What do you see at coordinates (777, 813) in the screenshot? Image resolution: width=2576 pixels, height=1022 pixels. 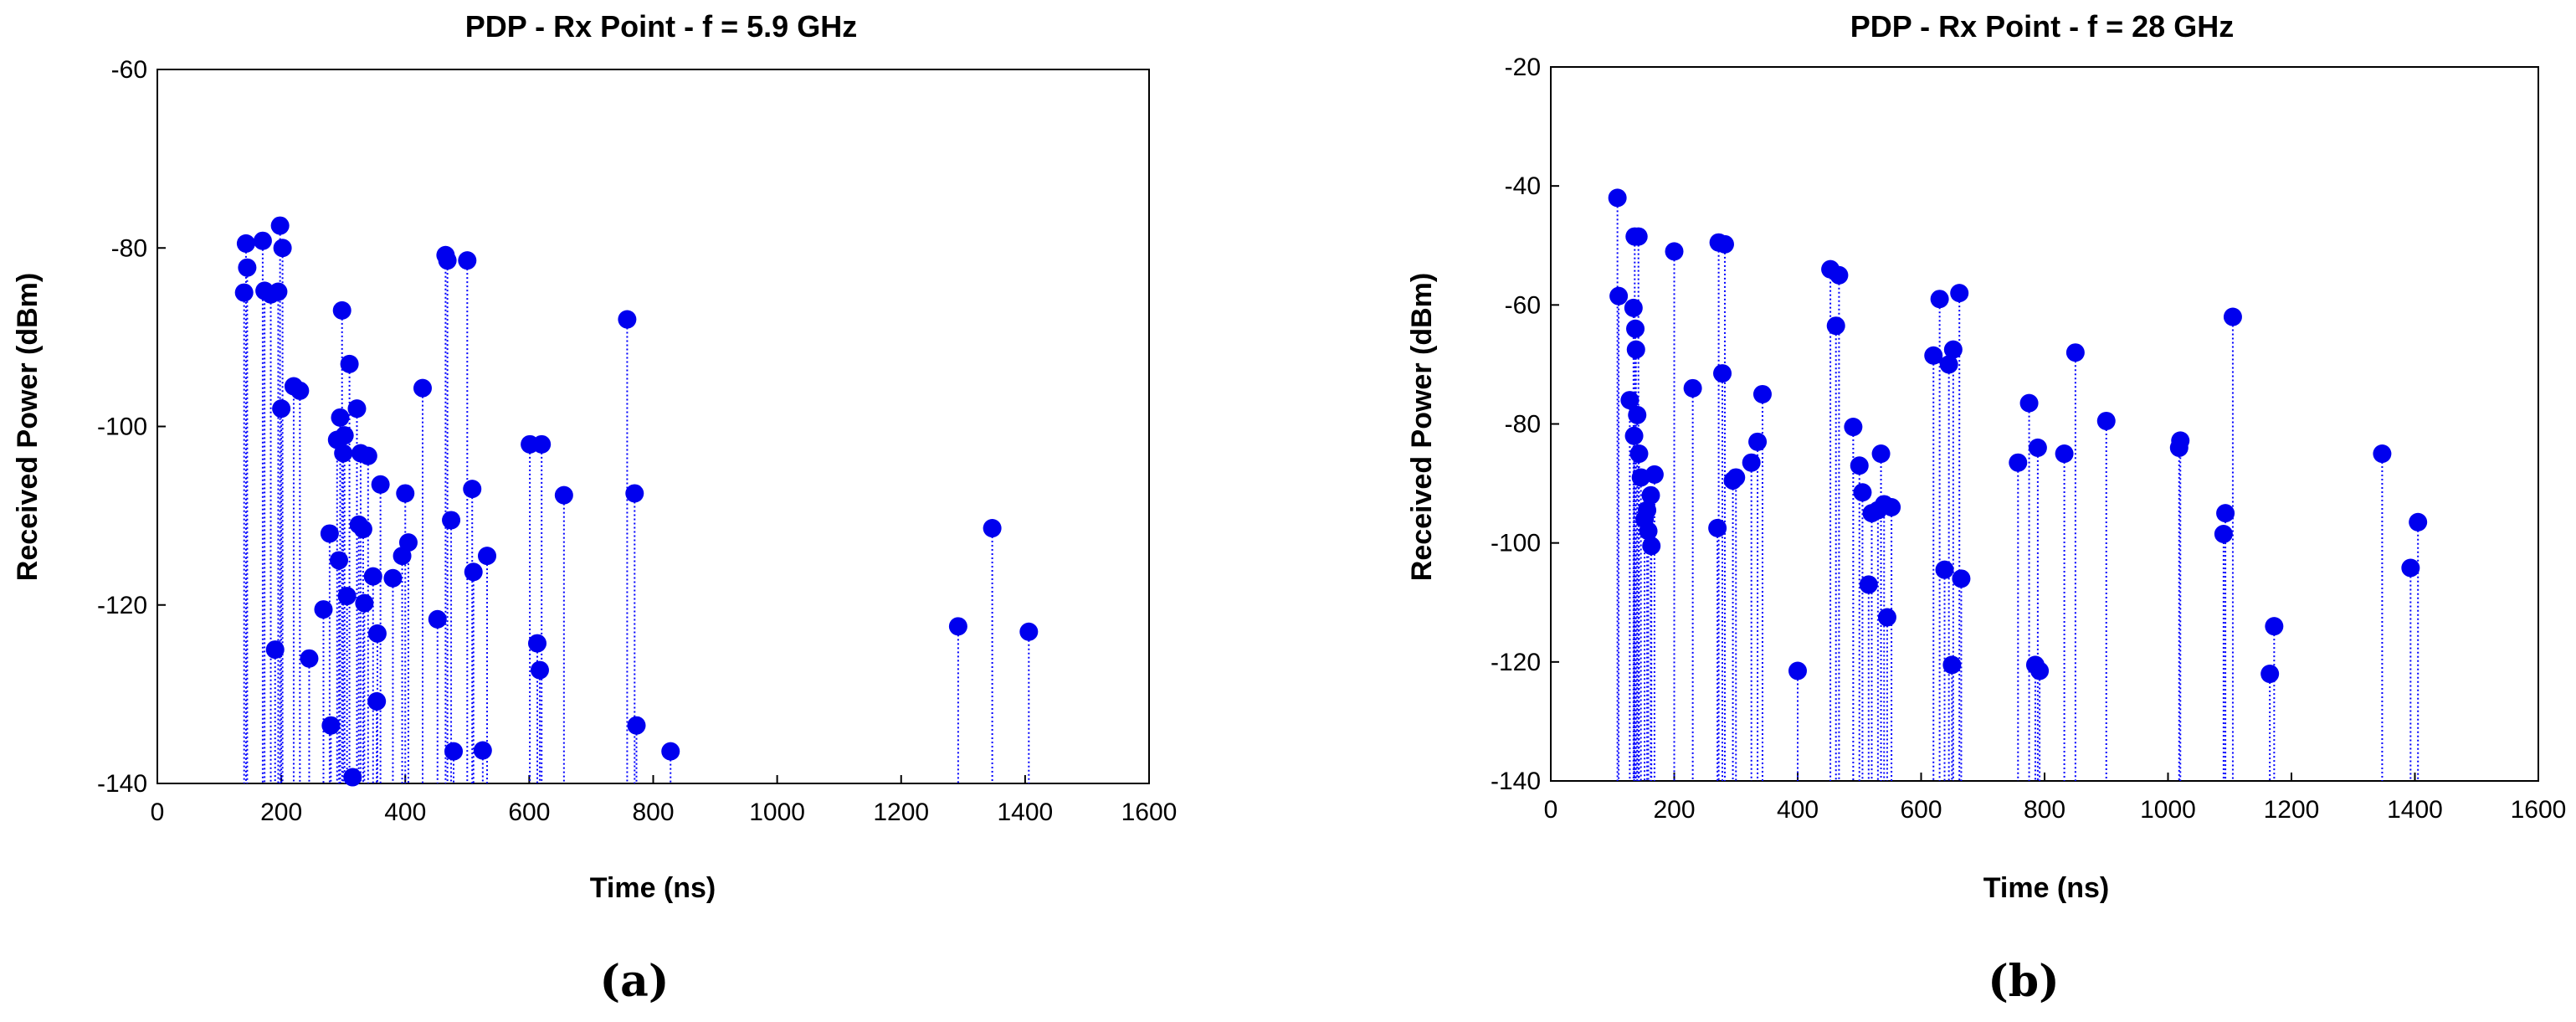 I see `chart-a-xtick-label-5: 1000` at bounding box center [777, 813].